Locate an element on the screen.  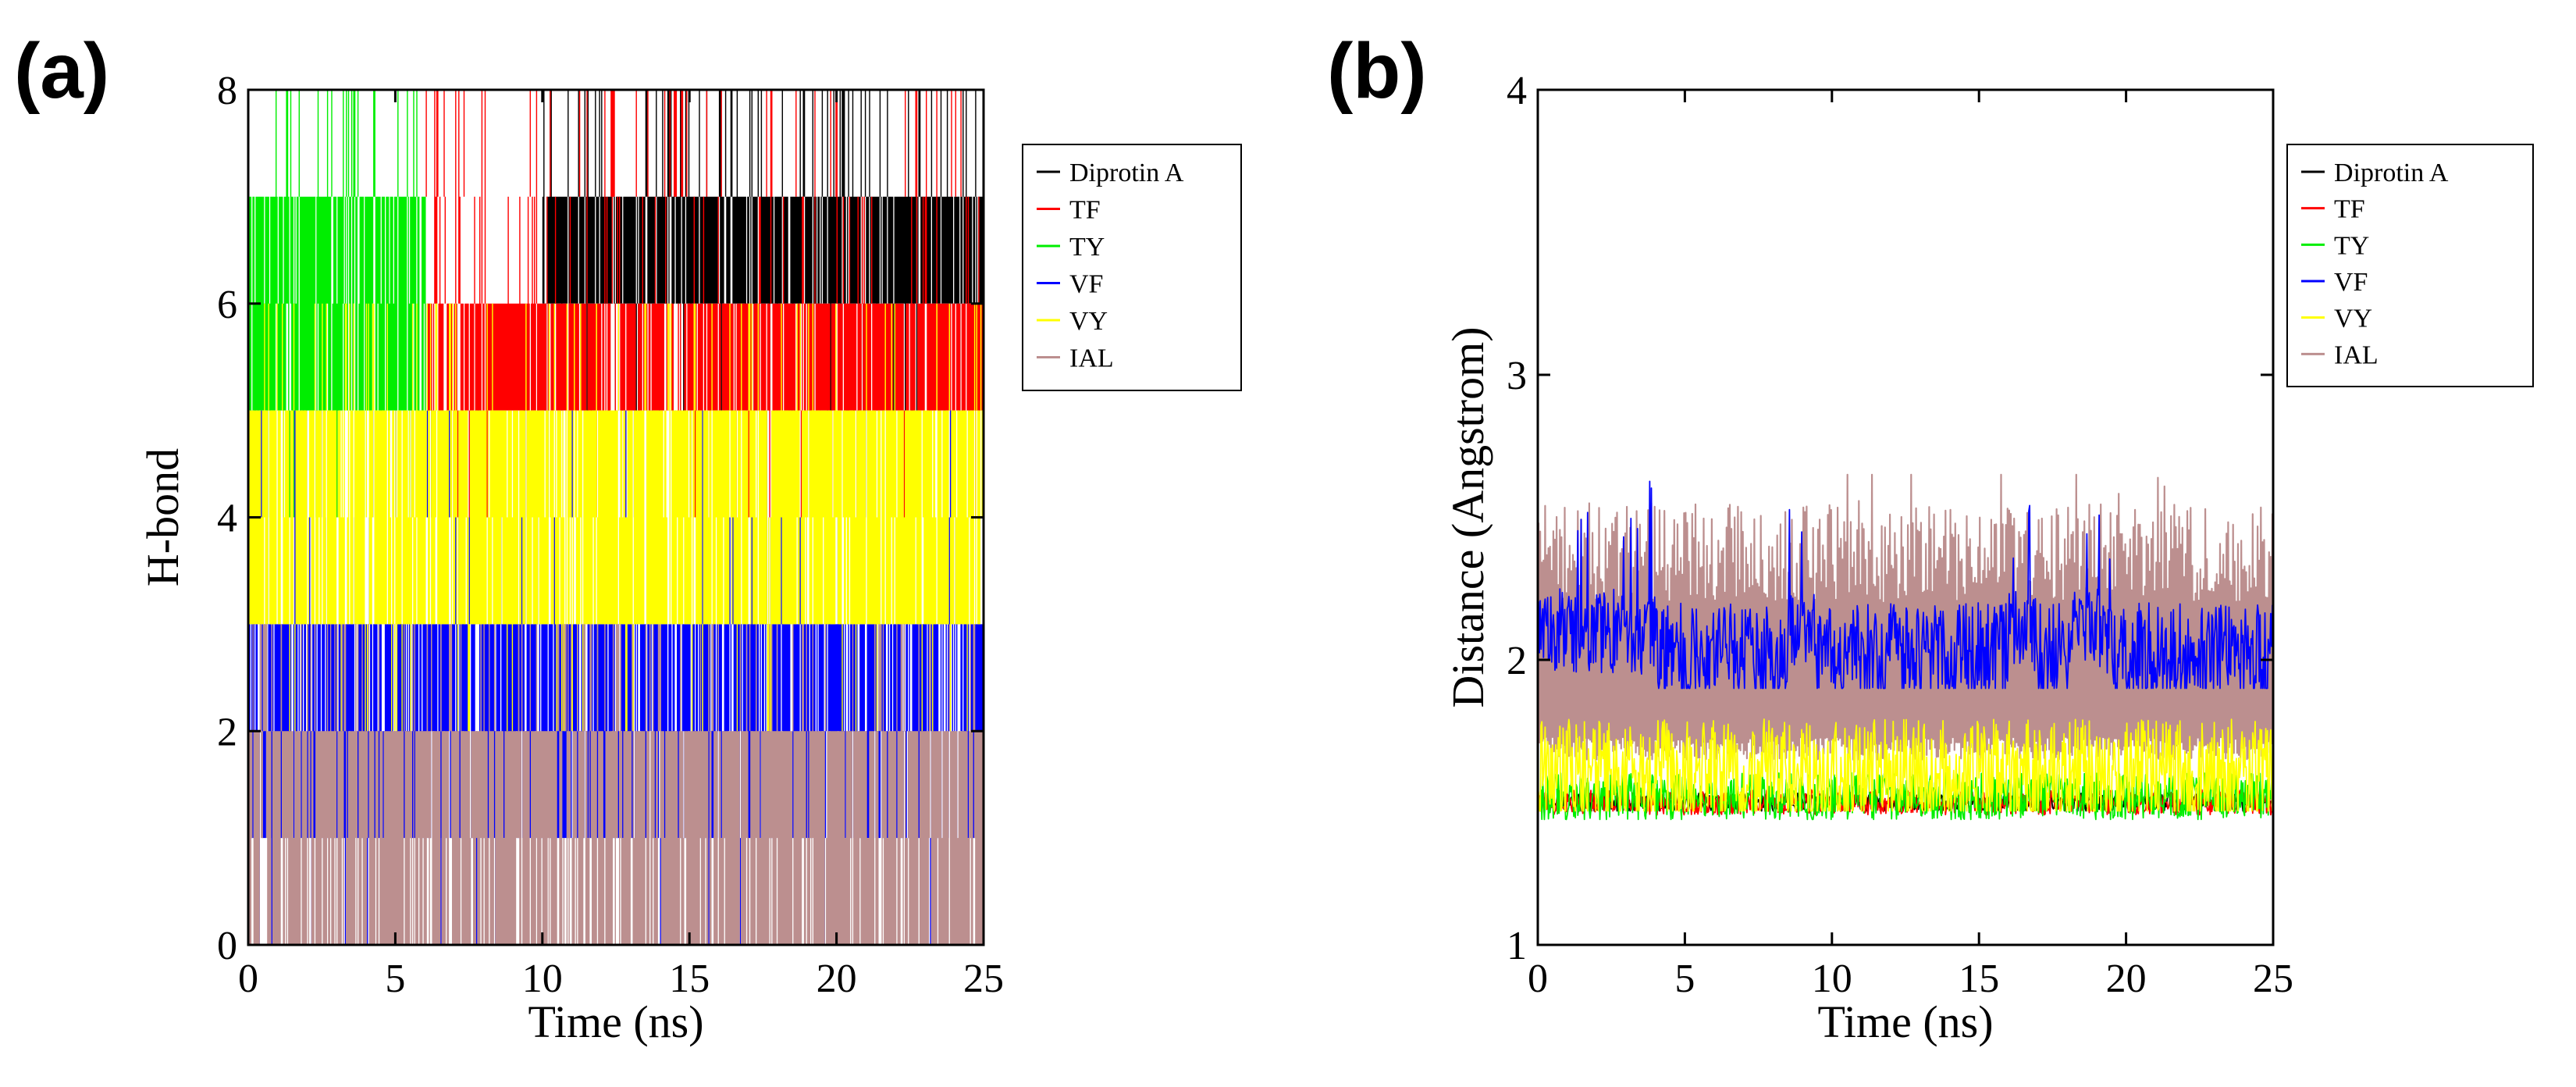
chart-a-xtick-label: 5 is located at coordinates (395, 979).